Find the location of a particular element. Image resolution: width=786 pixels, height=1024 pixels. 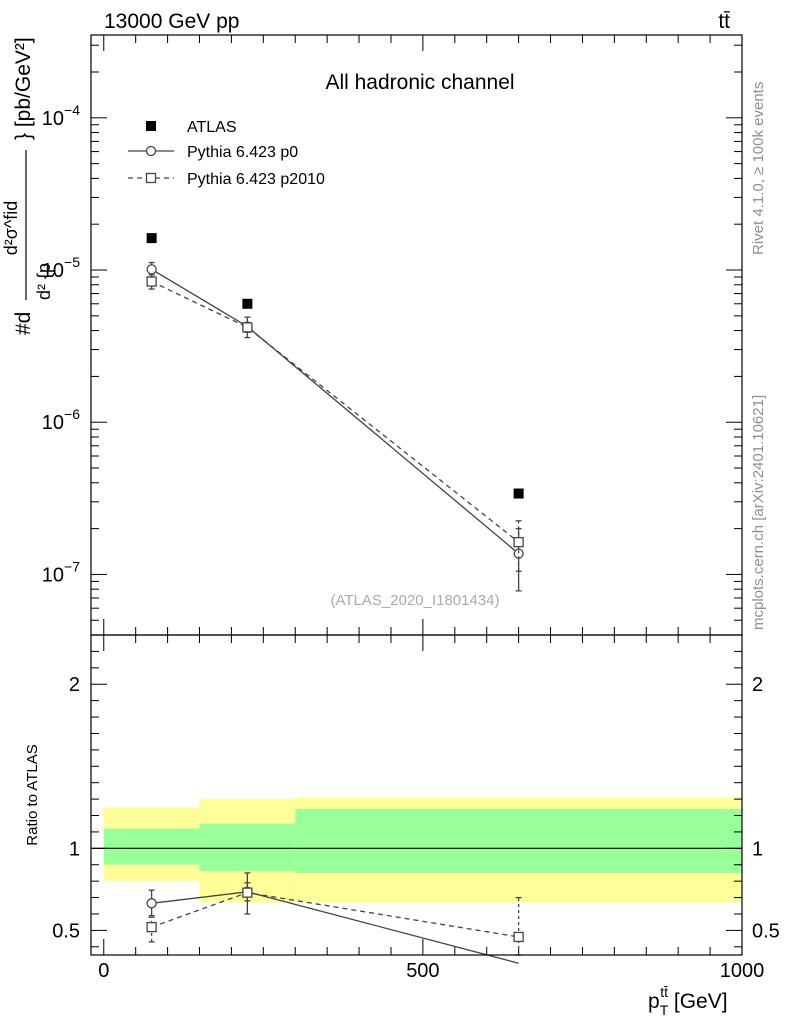

y-tick-label-exp: −7 is located at coordinates (72, 566).